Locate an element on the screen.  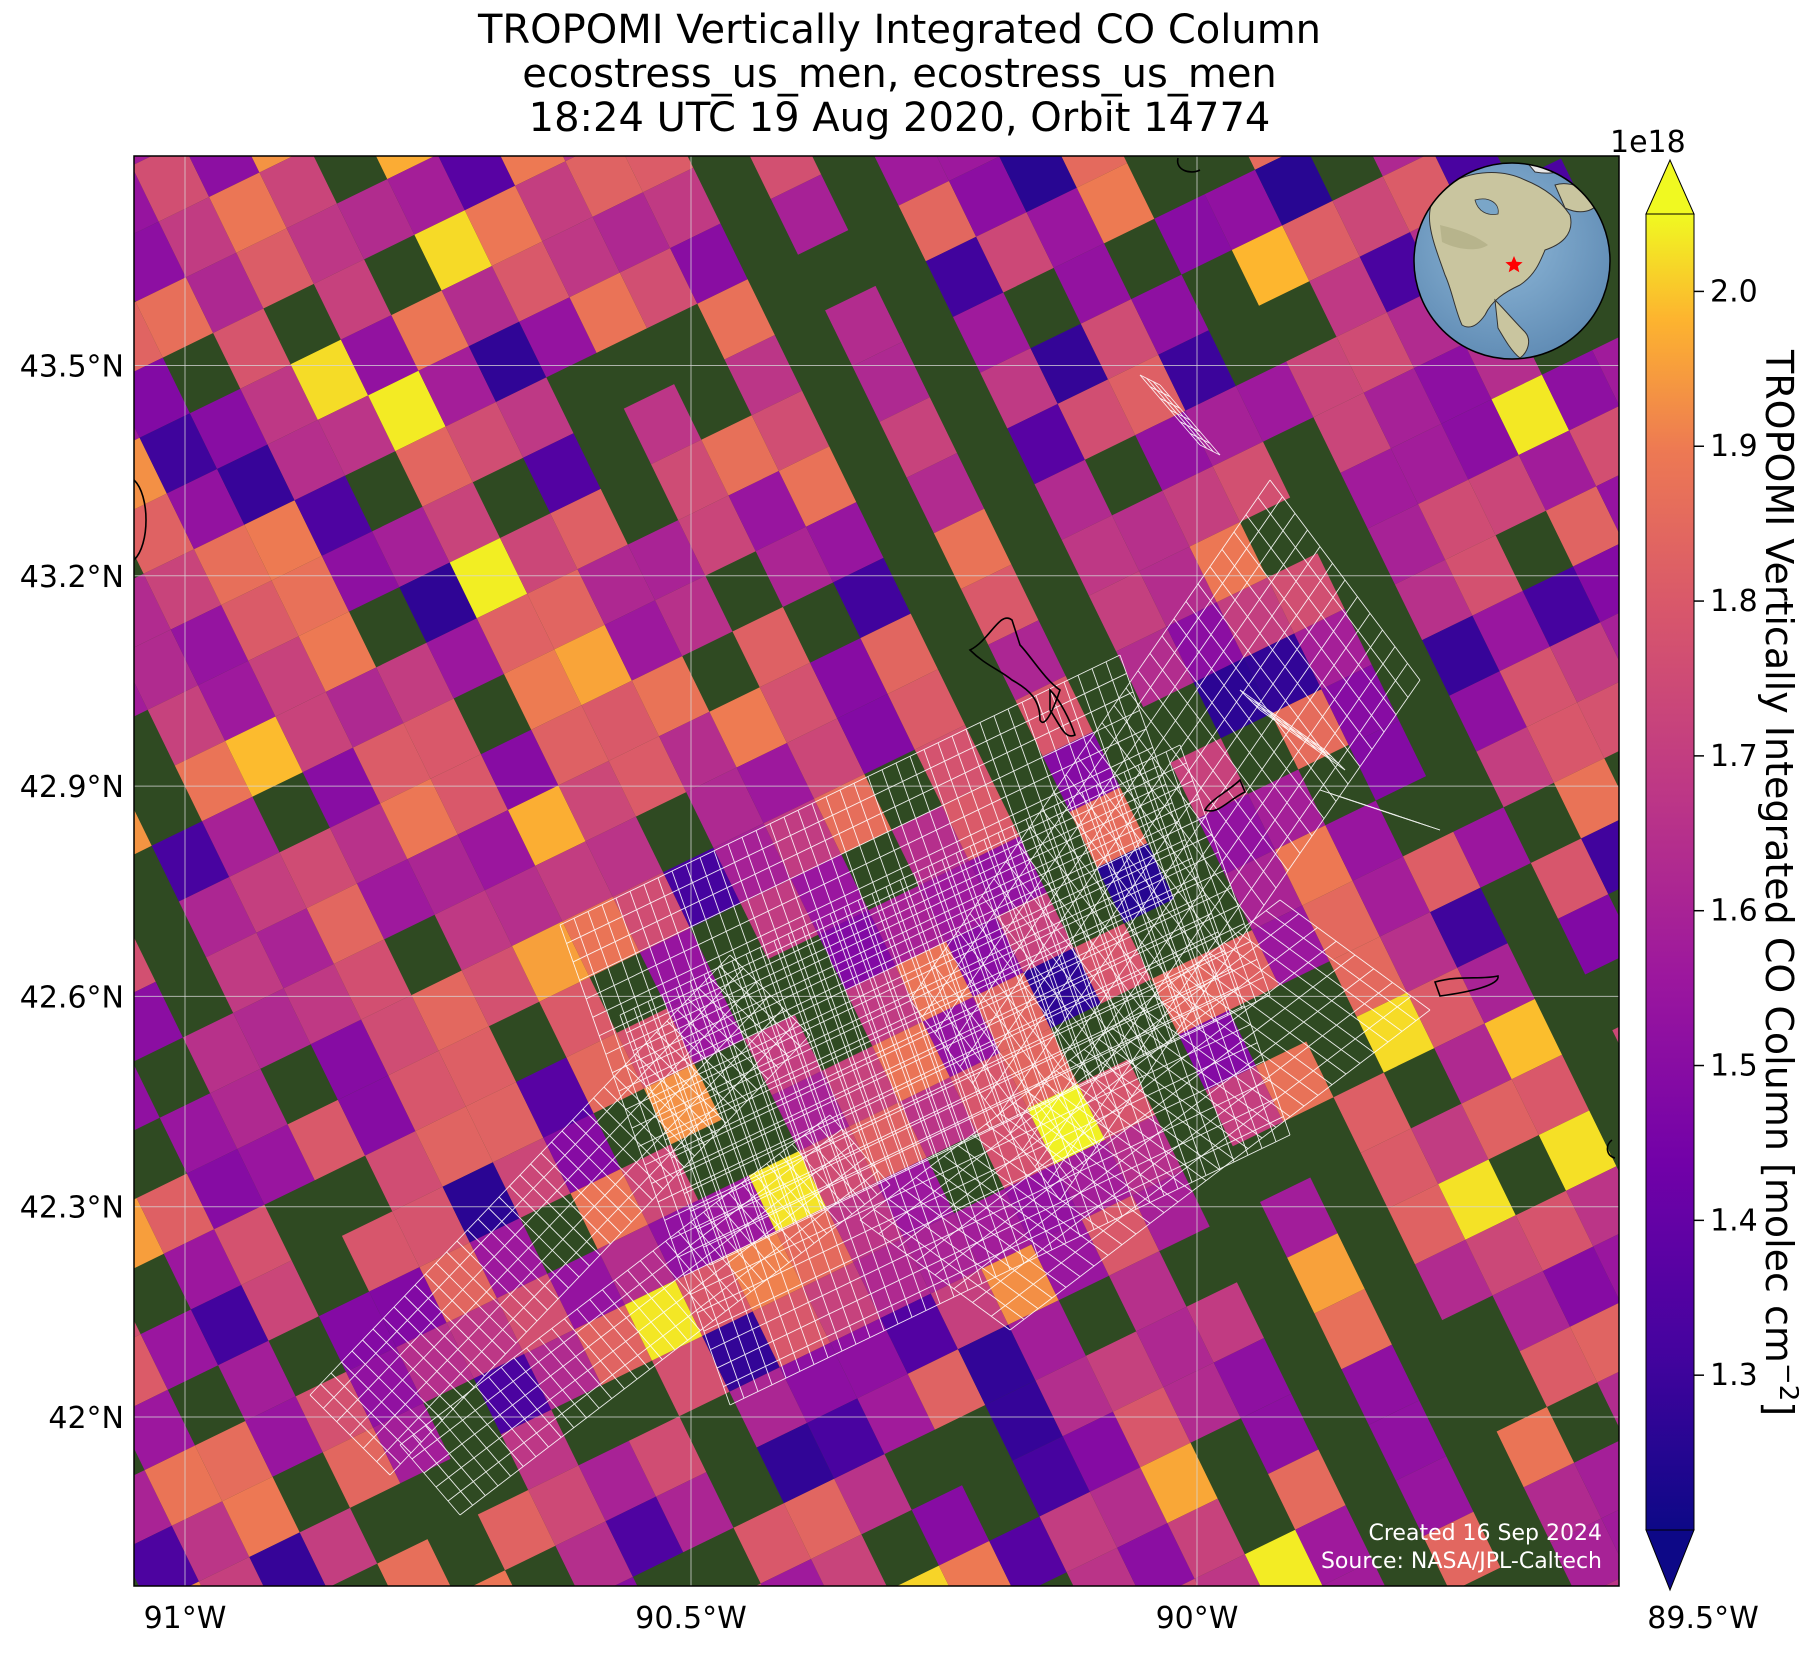
lon-tick-label: 89.5°W is located at coordinates (1702, 1618).